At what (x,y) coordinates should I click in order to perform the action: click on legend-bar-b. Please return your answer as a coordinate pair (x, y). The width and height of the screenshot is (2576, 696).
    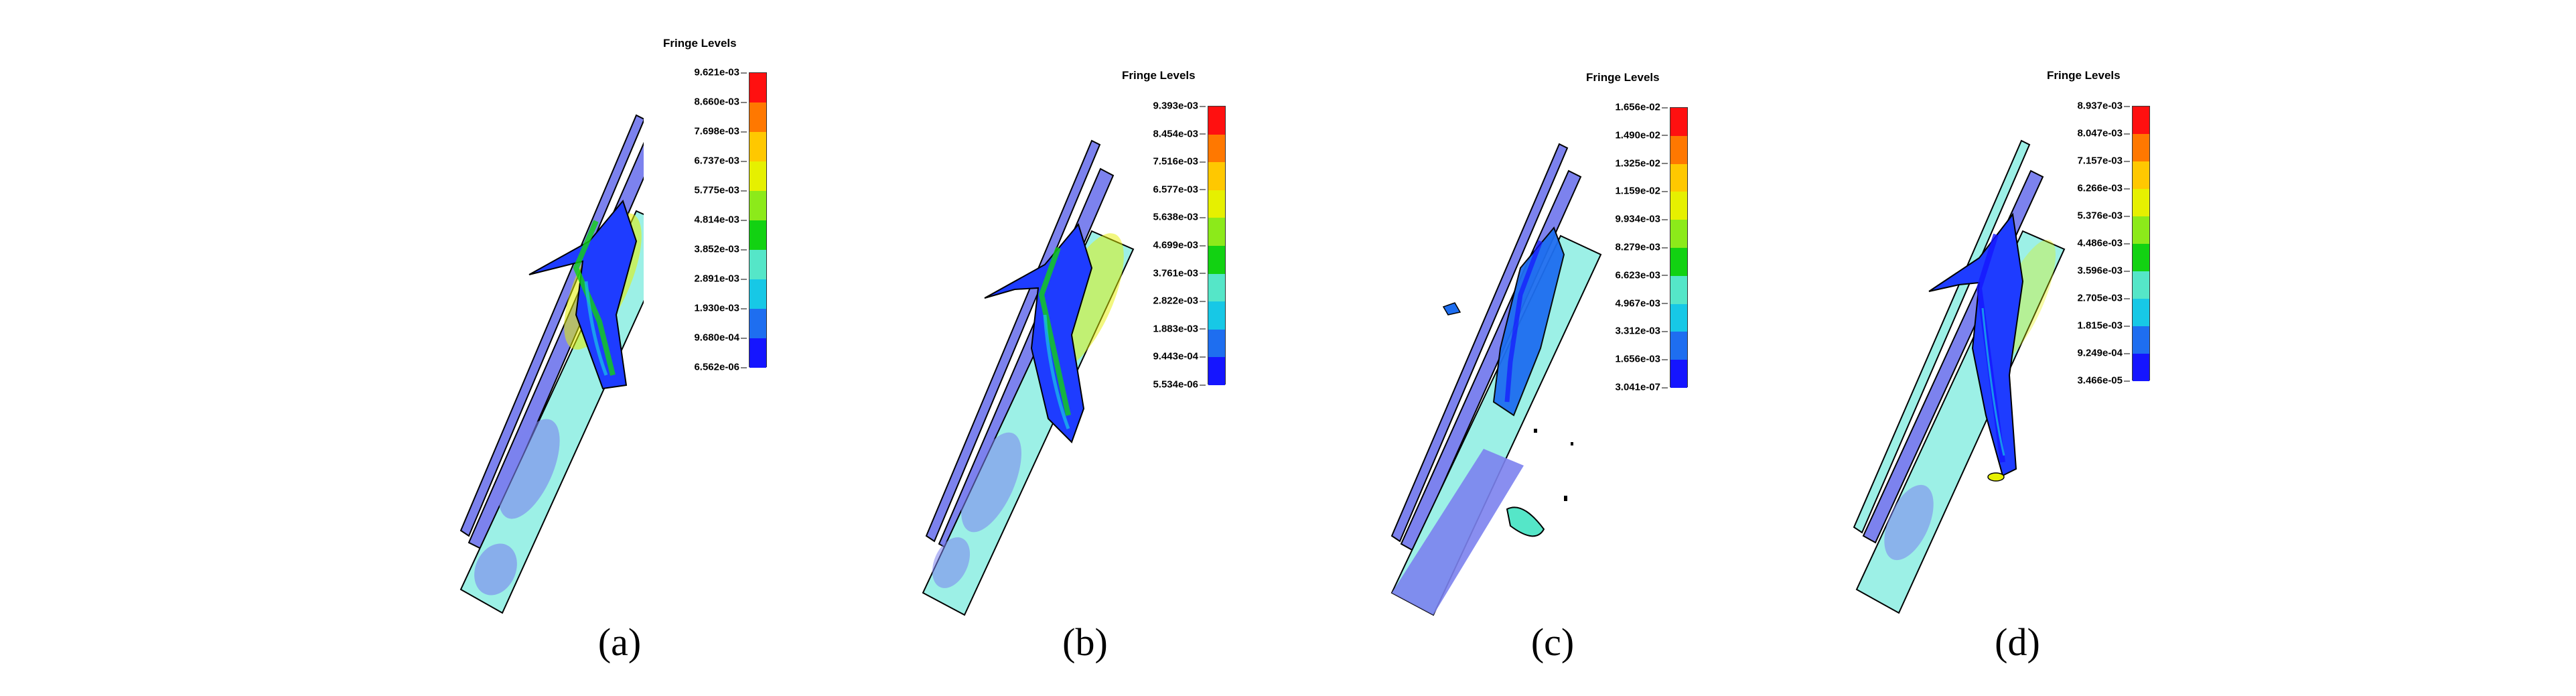
    Looking at the image, I should click on (1217, 245).